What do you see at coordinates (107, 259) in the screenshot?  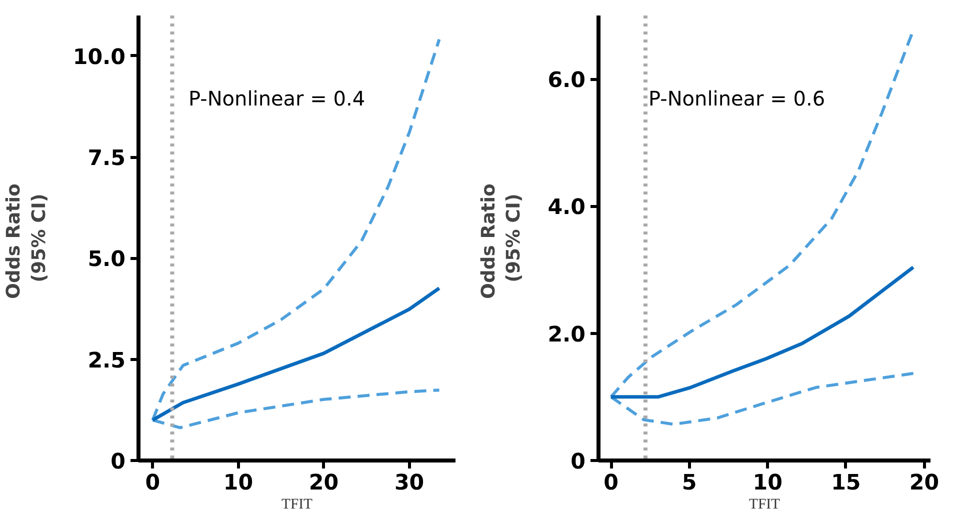 I see `y-tick-label: 5.0` at bounding box center [107, 259].